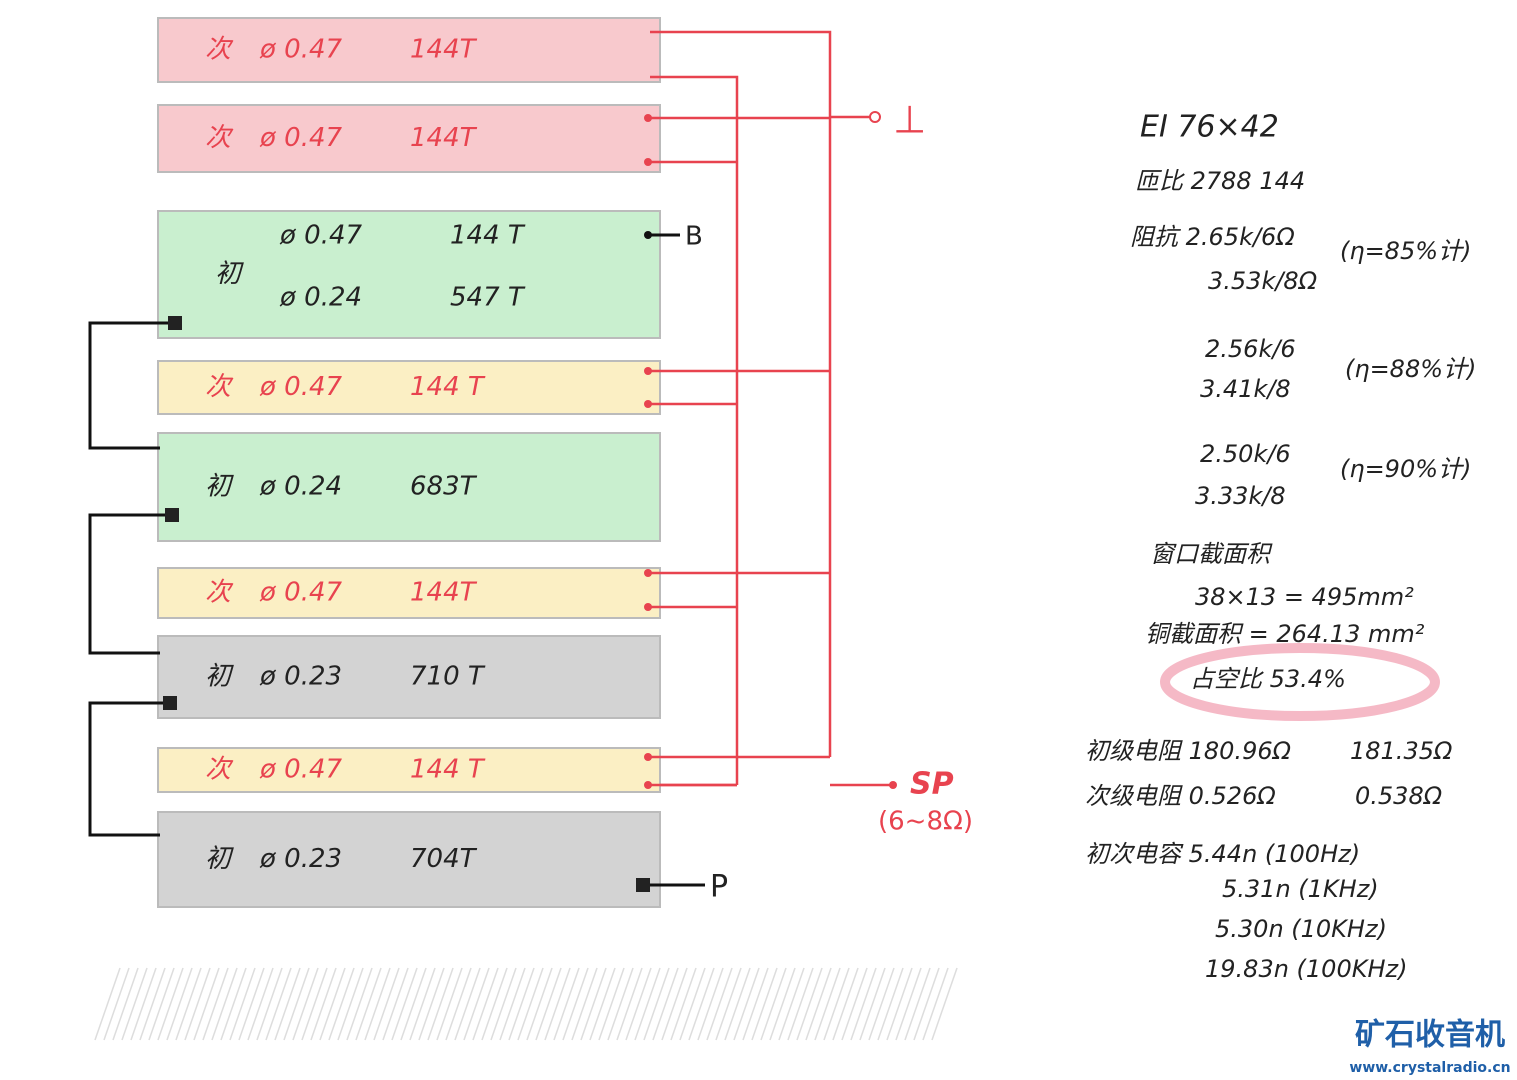  I want to click on sp-label: SP, so click(932, 784).